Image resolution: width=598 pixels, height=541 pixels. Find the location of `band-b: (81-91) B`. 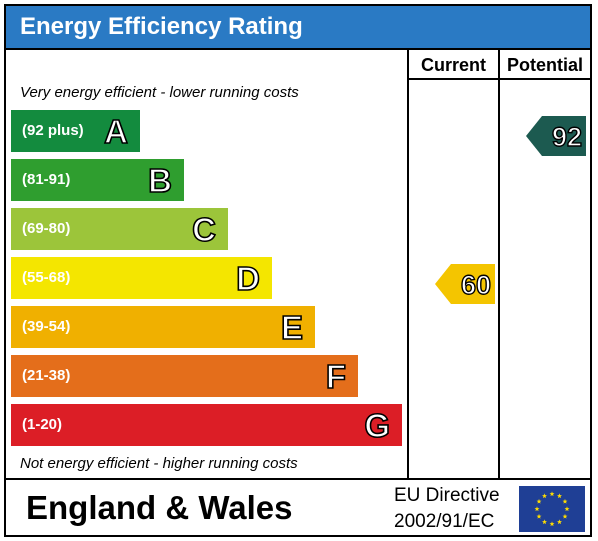

band-b: (81-91) B is located at coordinates (97, 180).